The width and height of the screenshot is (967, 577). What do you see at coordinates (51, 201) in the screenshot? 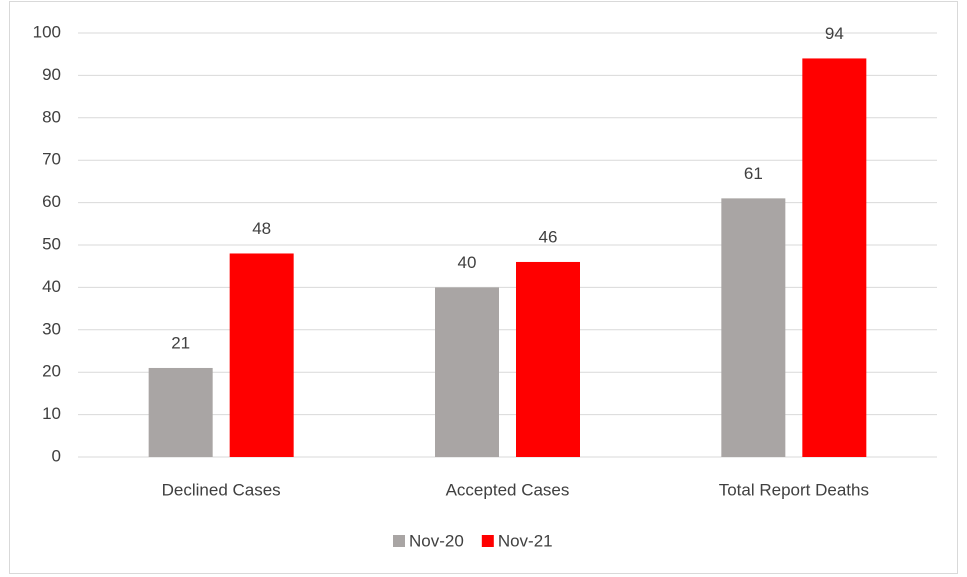
I see `y-tick-label: 60` at bounding box center [51, 201].